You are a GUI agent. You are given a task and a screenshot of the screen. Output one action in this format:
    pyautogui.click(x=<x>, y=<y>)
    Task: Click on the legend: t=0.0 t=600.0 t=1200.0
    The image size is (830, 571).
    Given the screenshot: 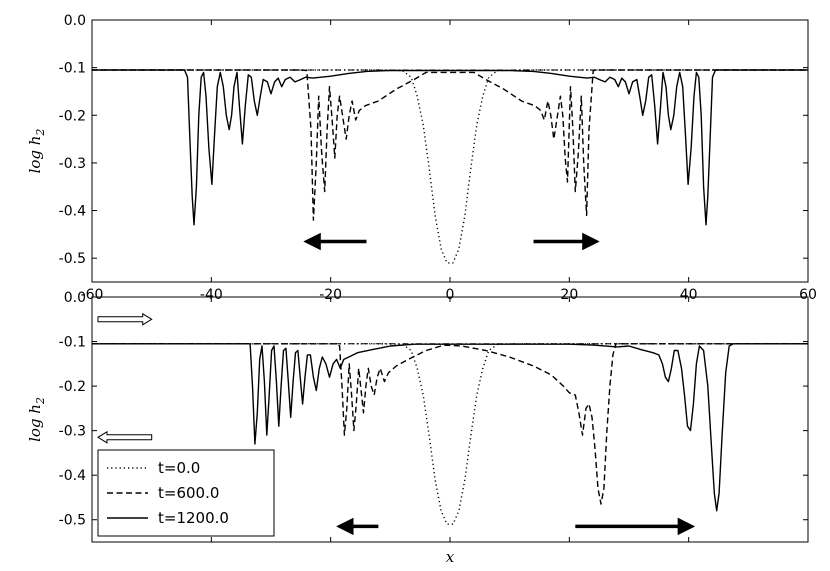 What is the action you would take?
    pyautogui.click(x=186, y=493)
    